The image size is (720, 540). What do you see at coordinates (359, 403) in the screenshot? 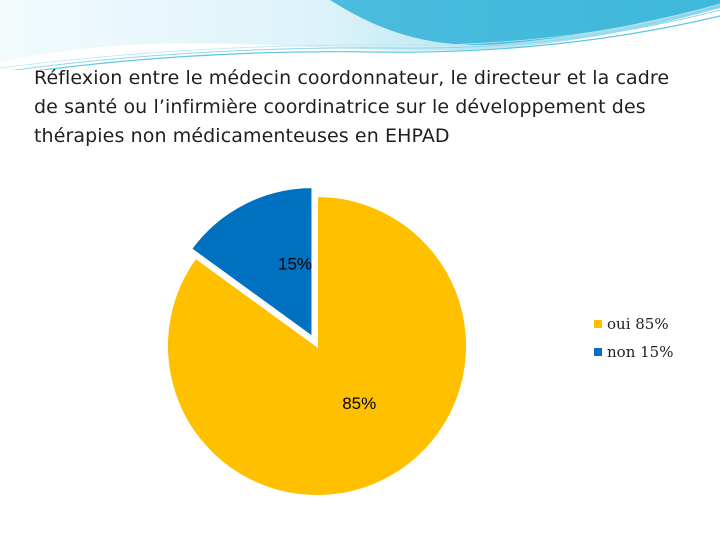
I see `slice-label-oui: 85%` at bounding box center [359, 403].